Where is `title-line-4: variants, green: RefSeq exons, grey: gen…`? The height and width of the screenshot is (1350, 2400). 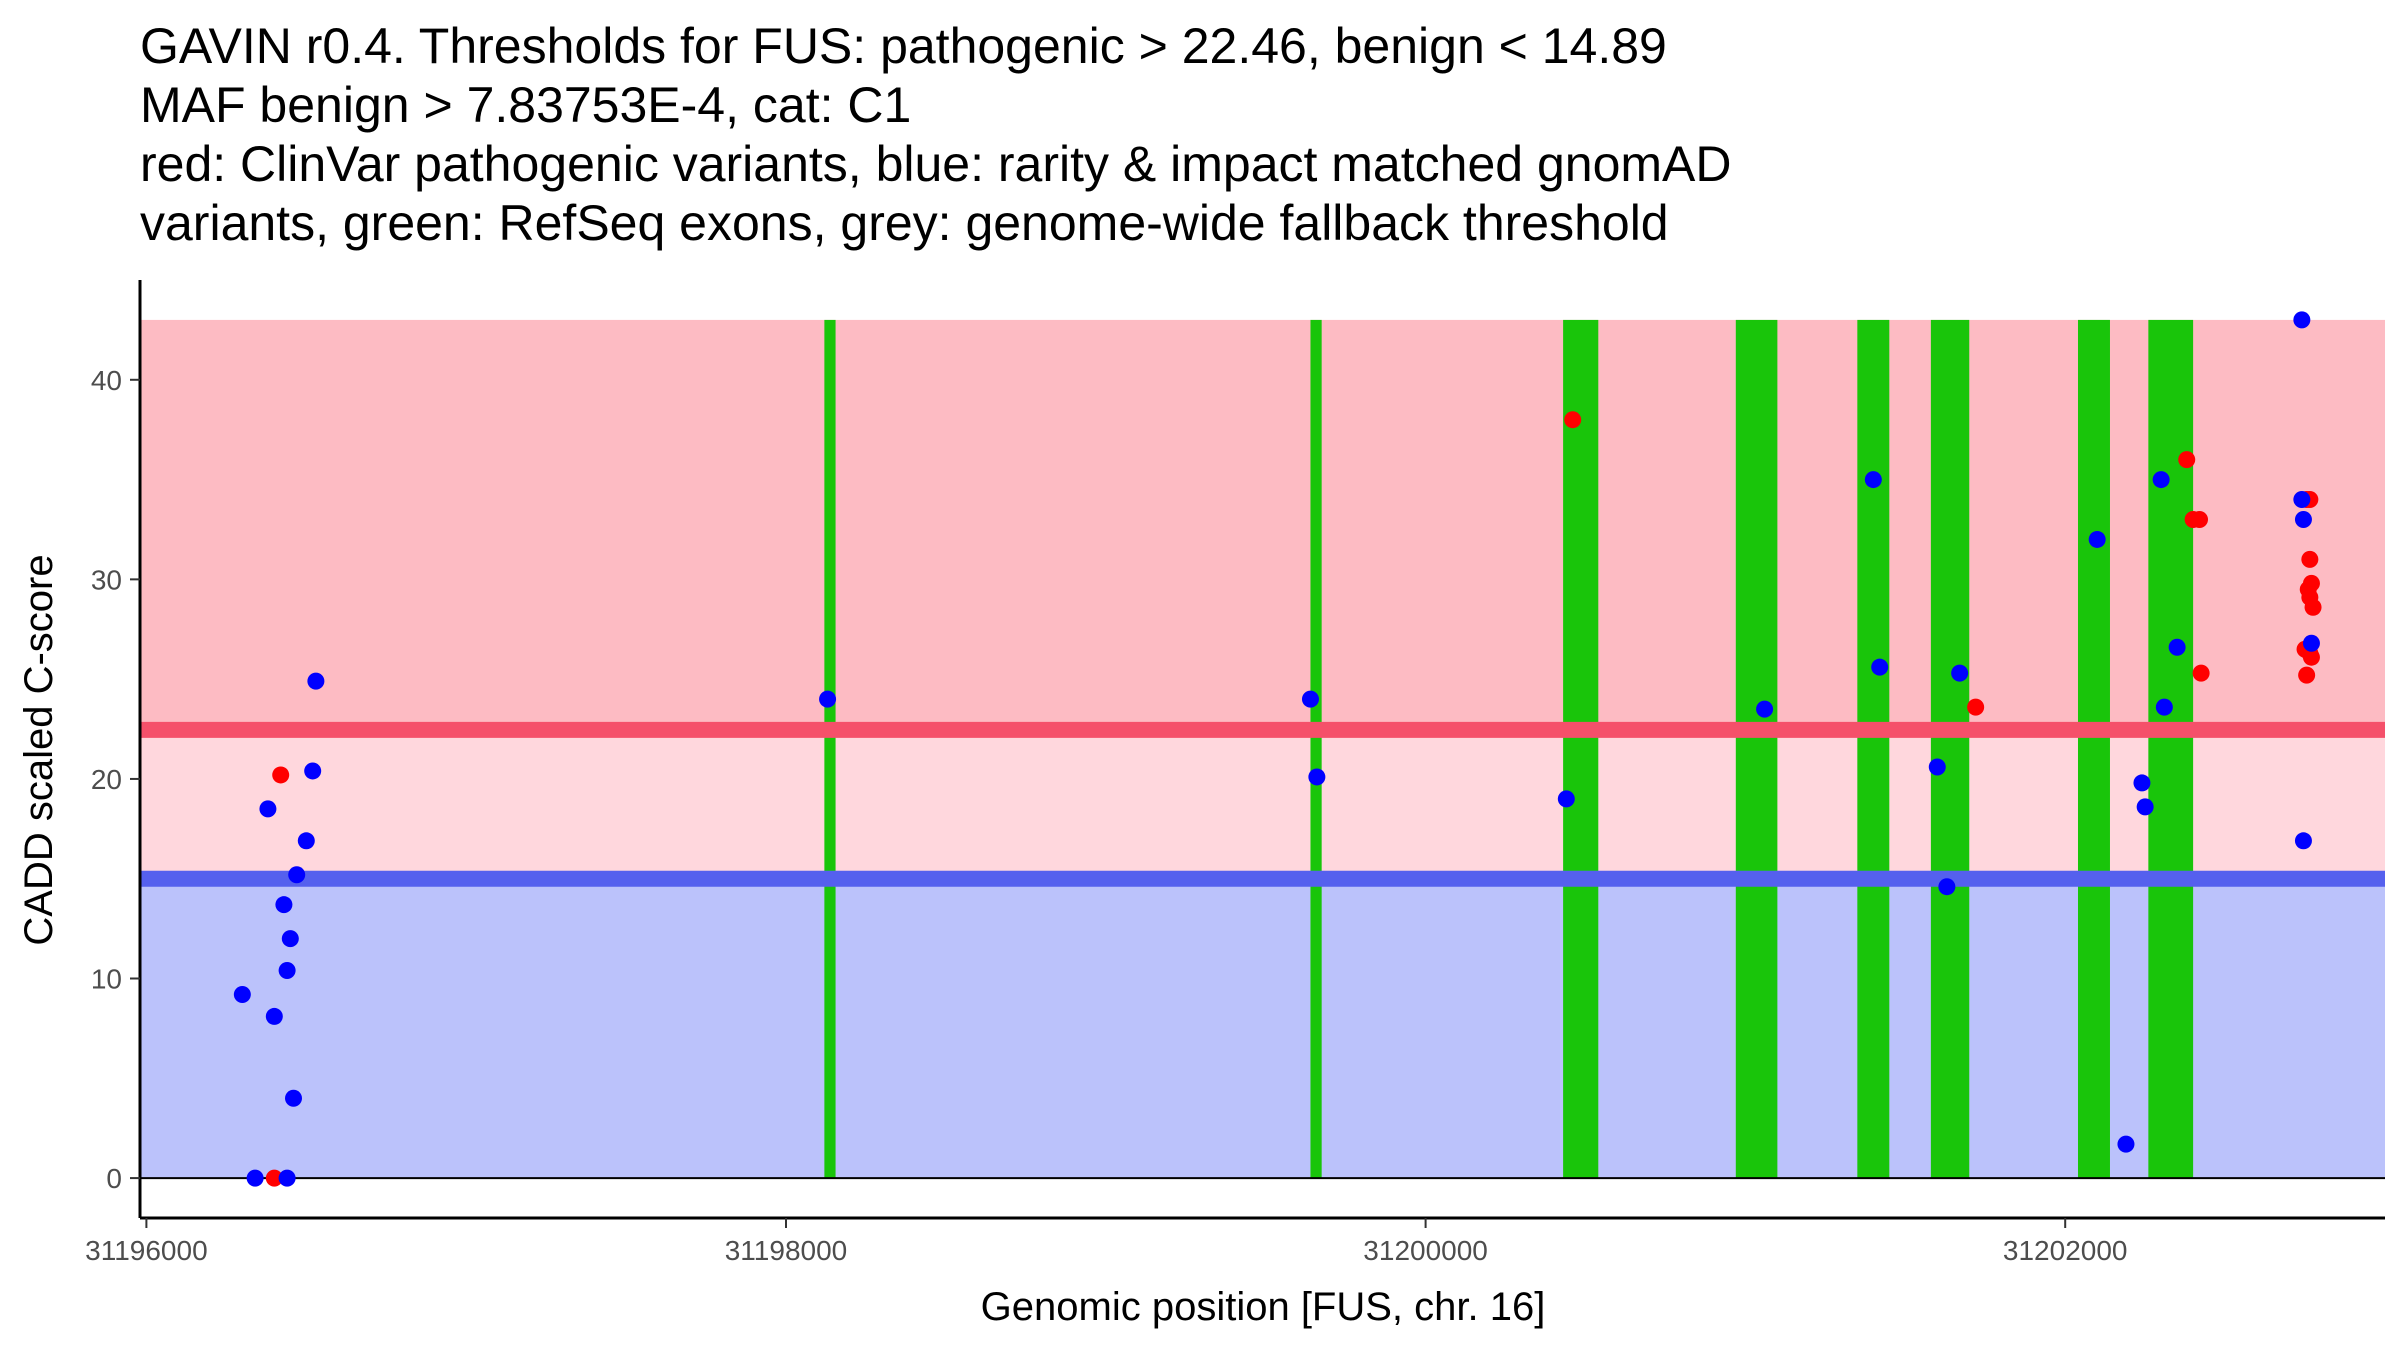 title-line-4: variants, green: RefSeq exons, grey: gen… is located at coordinates (904, 223).